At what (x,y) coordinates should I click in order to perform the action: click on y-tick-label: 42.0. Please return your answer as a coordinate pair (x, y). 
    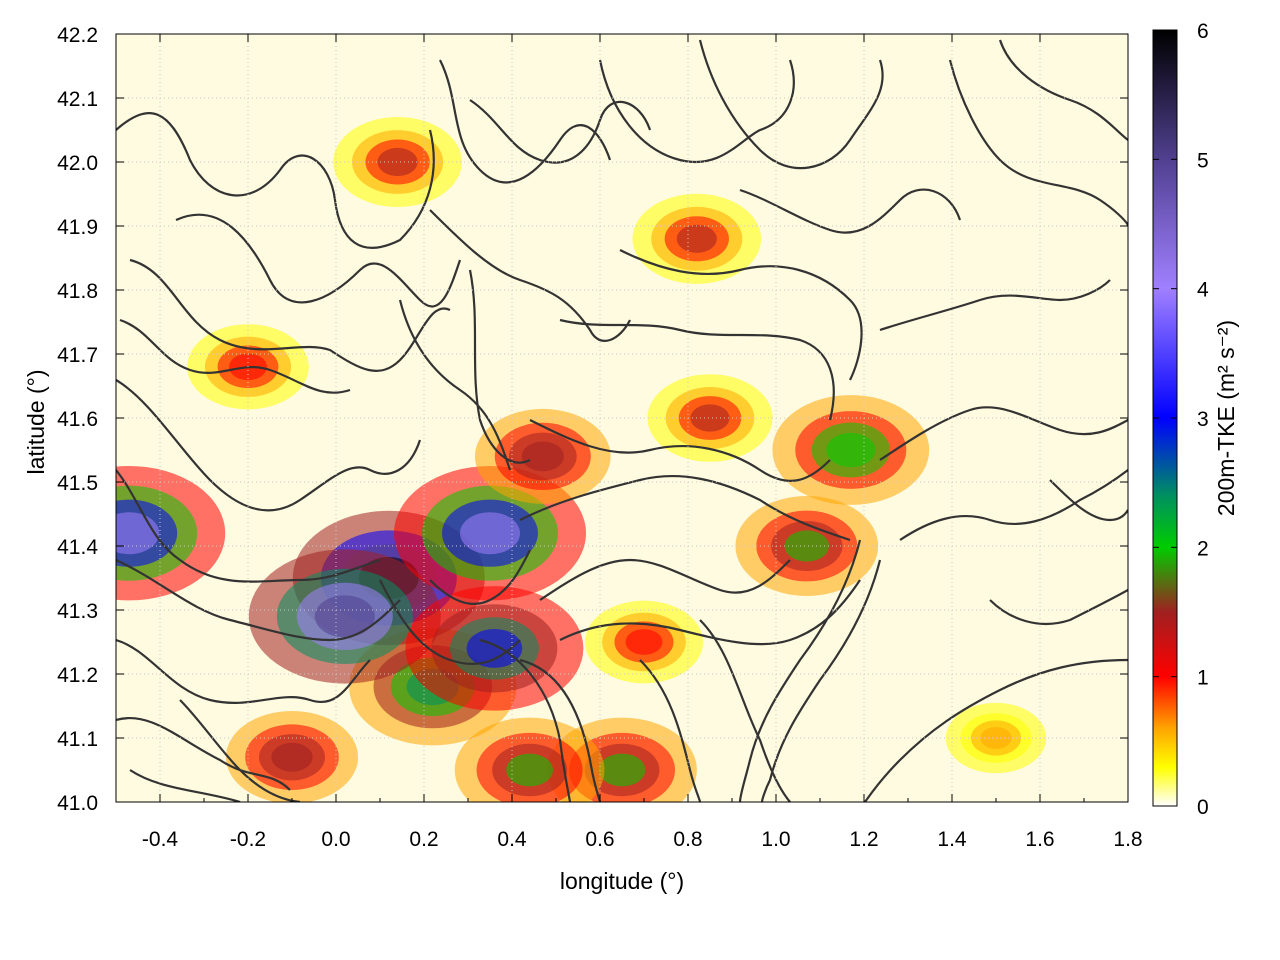
    Looking at the image, I should click on (77, 163).